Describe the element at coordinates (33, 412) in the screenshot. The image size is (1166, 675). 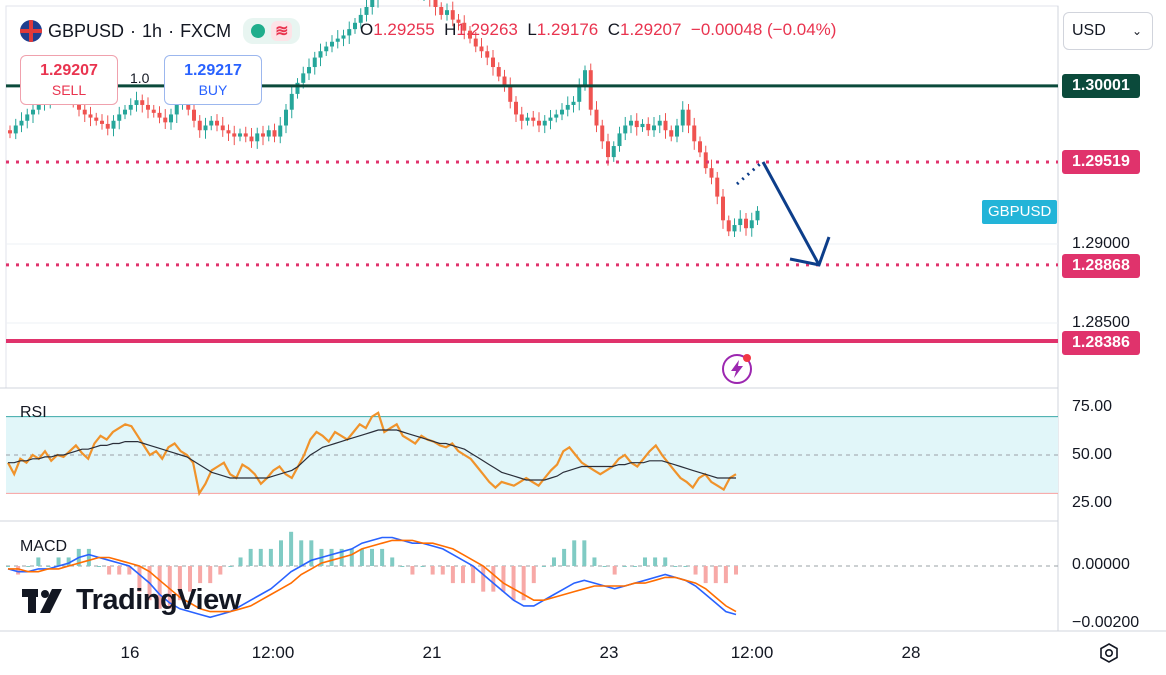
I see `rsi-pane-label: RSI` at that location.